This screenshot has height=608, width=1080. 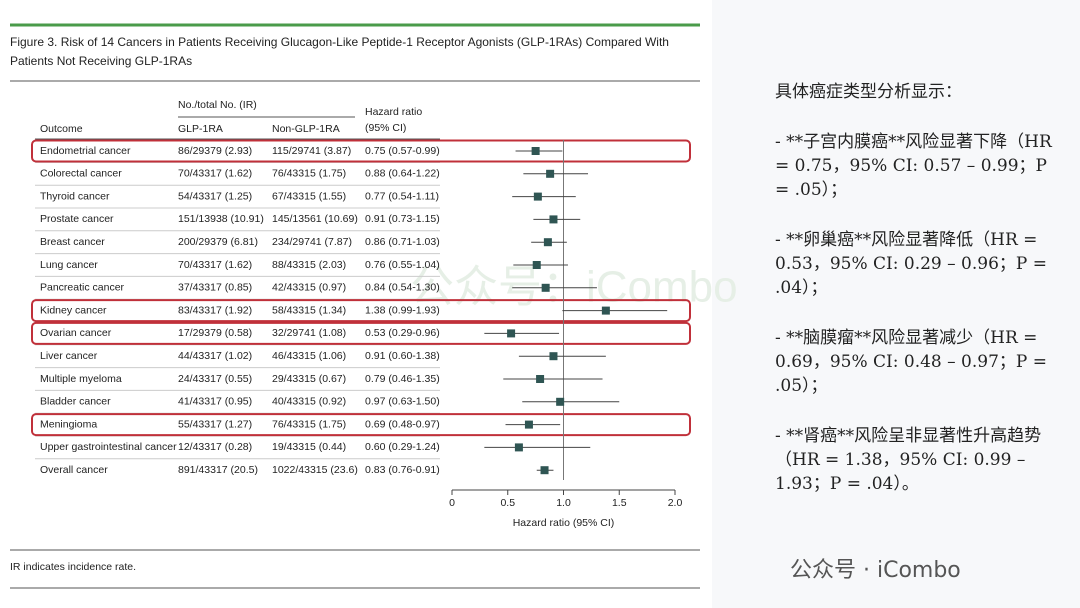 What do you see at coordinates (218, 470) in the screenshot?
I see `glp-count: 891/43317 (20.5)` at bounding box center [218, 470].